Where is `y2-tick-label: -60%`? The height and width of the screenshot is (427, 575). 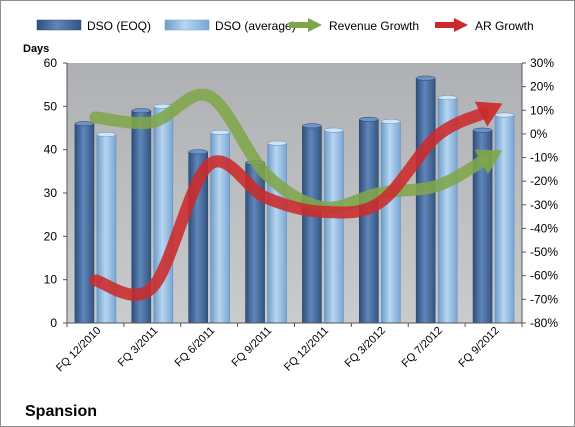 y2-tick-label: -60% is located at coordinates (544, 276).